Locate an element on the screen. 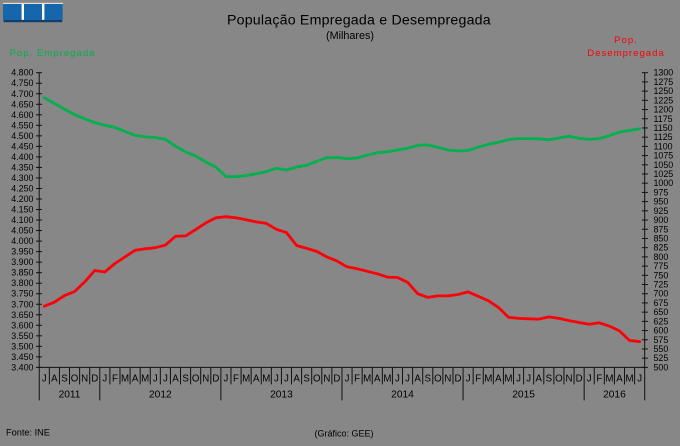 The height and width of the screenshot is (446, 680). svg-text: 1000 is located at coordinates (664, 183).